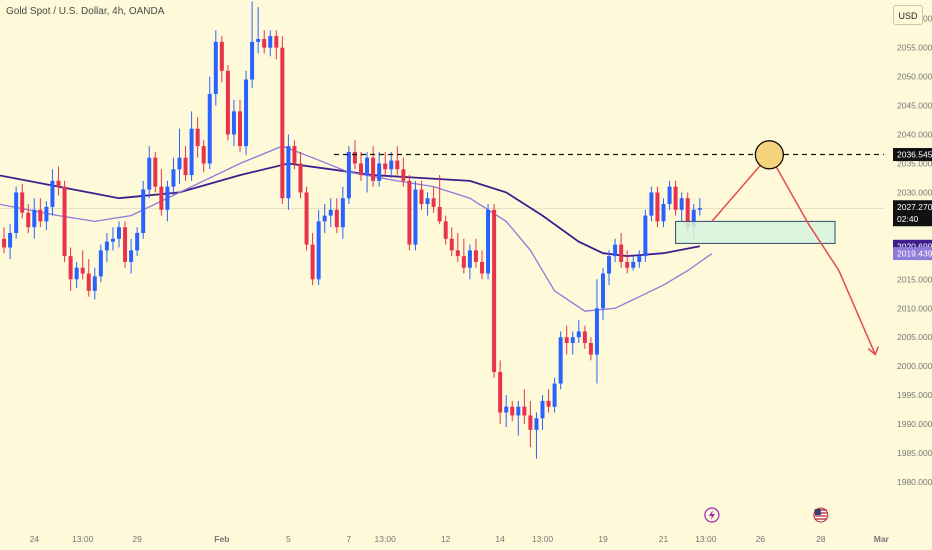 This screenshot has width=932, height=550. I want to click on price-tick-label: 1995.000, so click(914, 395).